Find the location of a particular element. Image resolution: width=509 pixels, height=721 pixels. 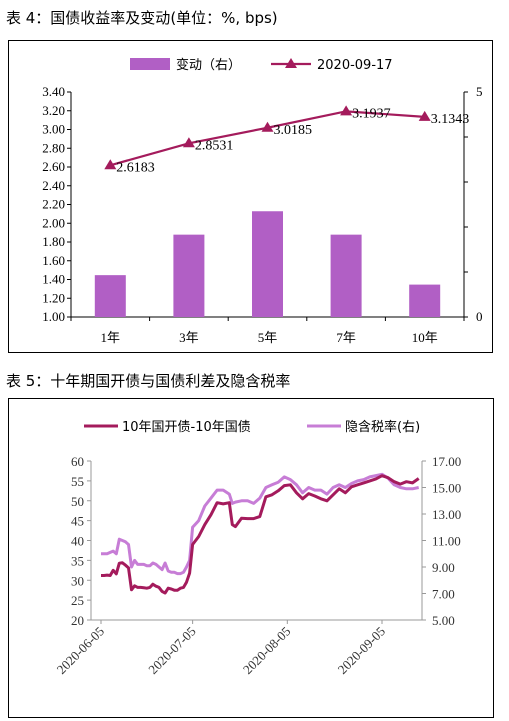

right-y-tick-label: 15.00 is located at coordinates (446, 488).